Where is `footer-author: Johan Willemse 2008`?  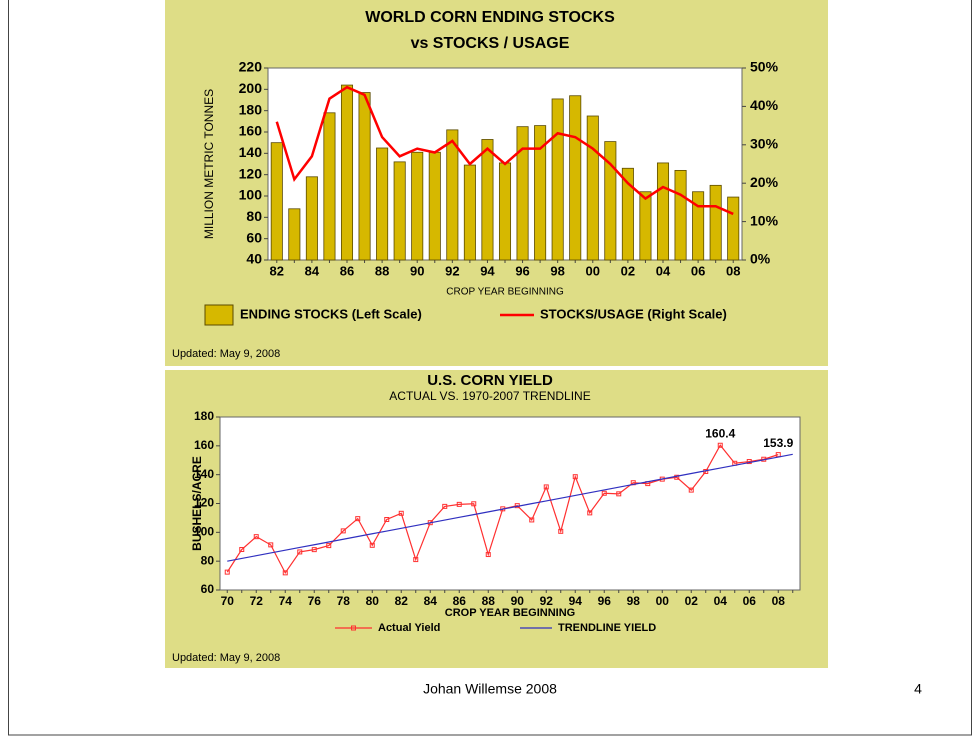 footer-author: Johan Willemse 2008 is located at coordinates (490, 689).